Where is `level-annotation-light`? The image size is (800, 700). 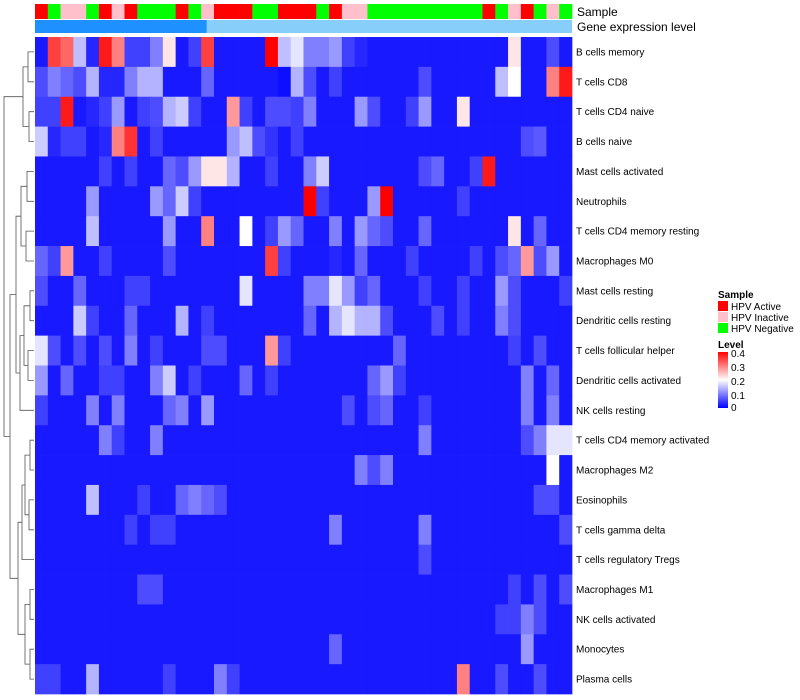
level-annotation-light is located at coordinates (389, 26).